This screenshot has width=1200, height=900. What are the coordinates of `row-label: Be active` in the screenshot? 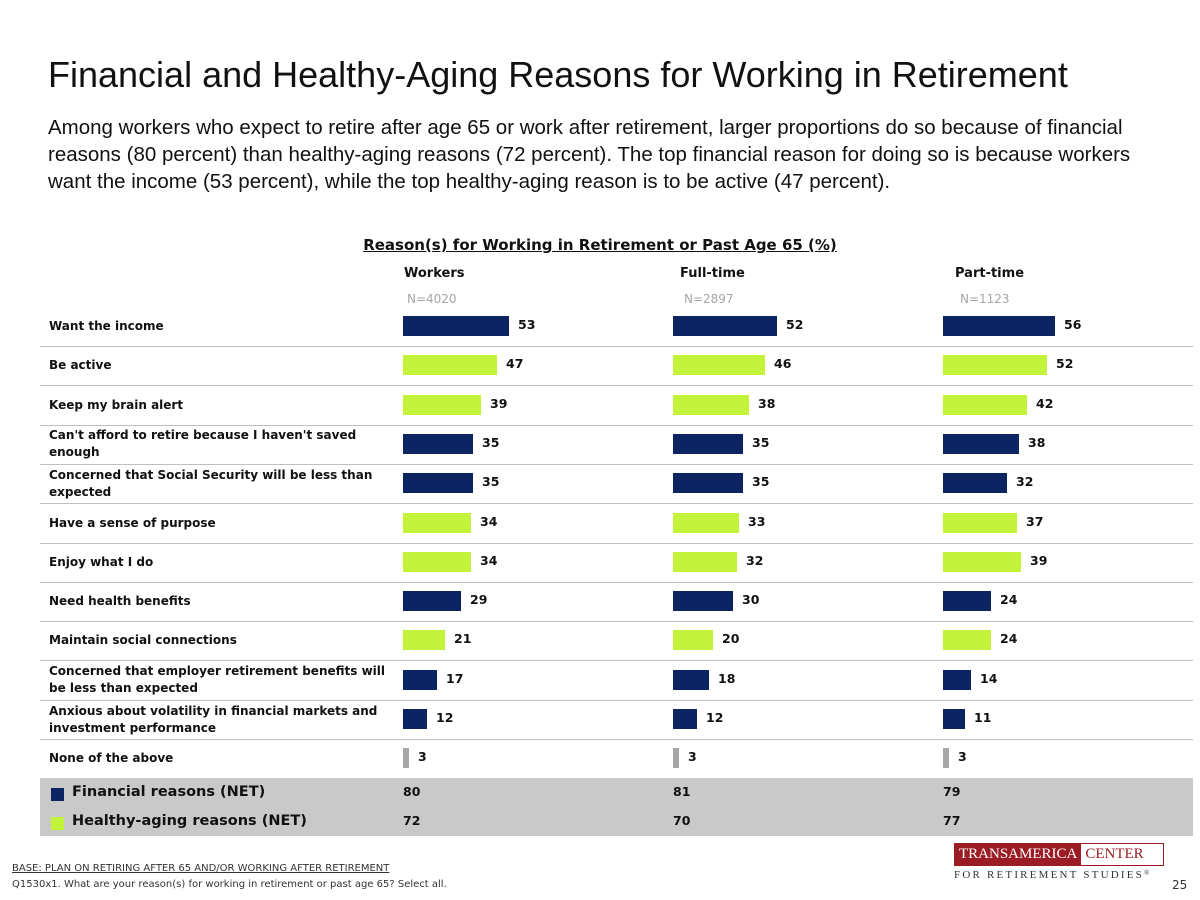 It's located at (80, 365).